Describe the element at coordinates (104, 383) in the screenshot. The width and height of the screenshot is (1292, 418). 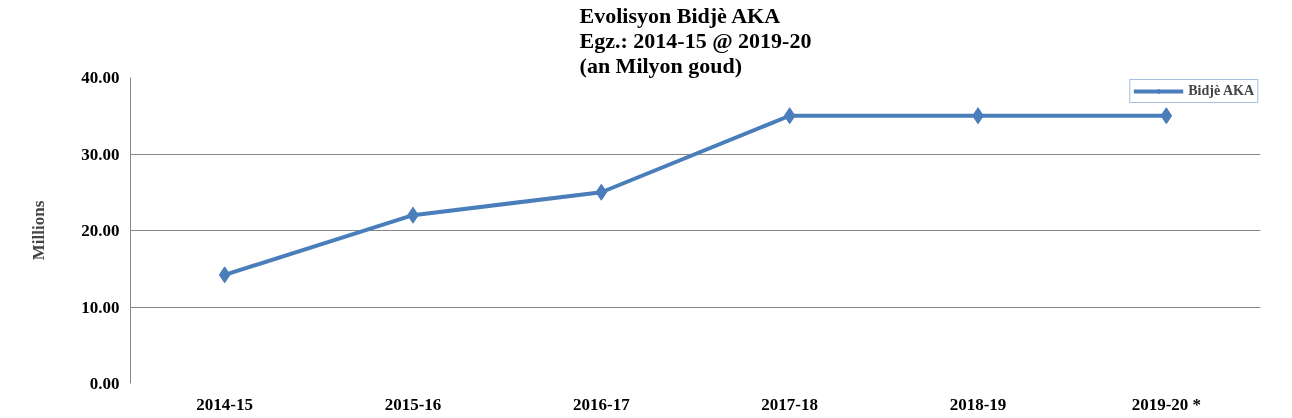
I see `y-tick-label: 0.00` at that location.